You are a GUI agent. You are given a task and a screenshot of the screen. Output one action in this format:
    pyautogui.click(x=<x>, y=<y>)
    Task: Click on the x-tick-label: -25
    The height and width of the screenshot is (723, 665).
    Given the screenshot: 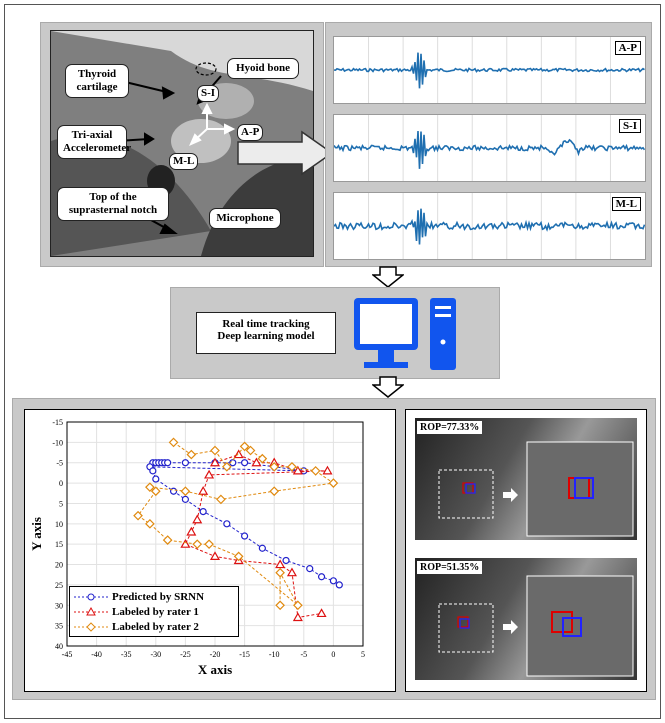 What is the action you would take?
    pyautogui.click(x=185, y=654)
    